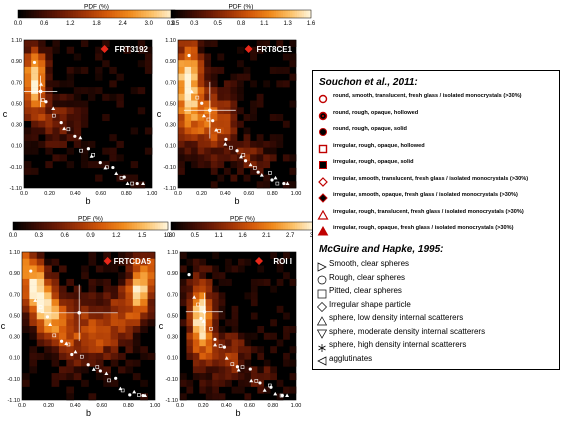 The height and width of the screenshot is (426, 567). Describe the element at coordinates (14, 274) in the screenshot. I see `y-tick-label: 0.90` at that location.